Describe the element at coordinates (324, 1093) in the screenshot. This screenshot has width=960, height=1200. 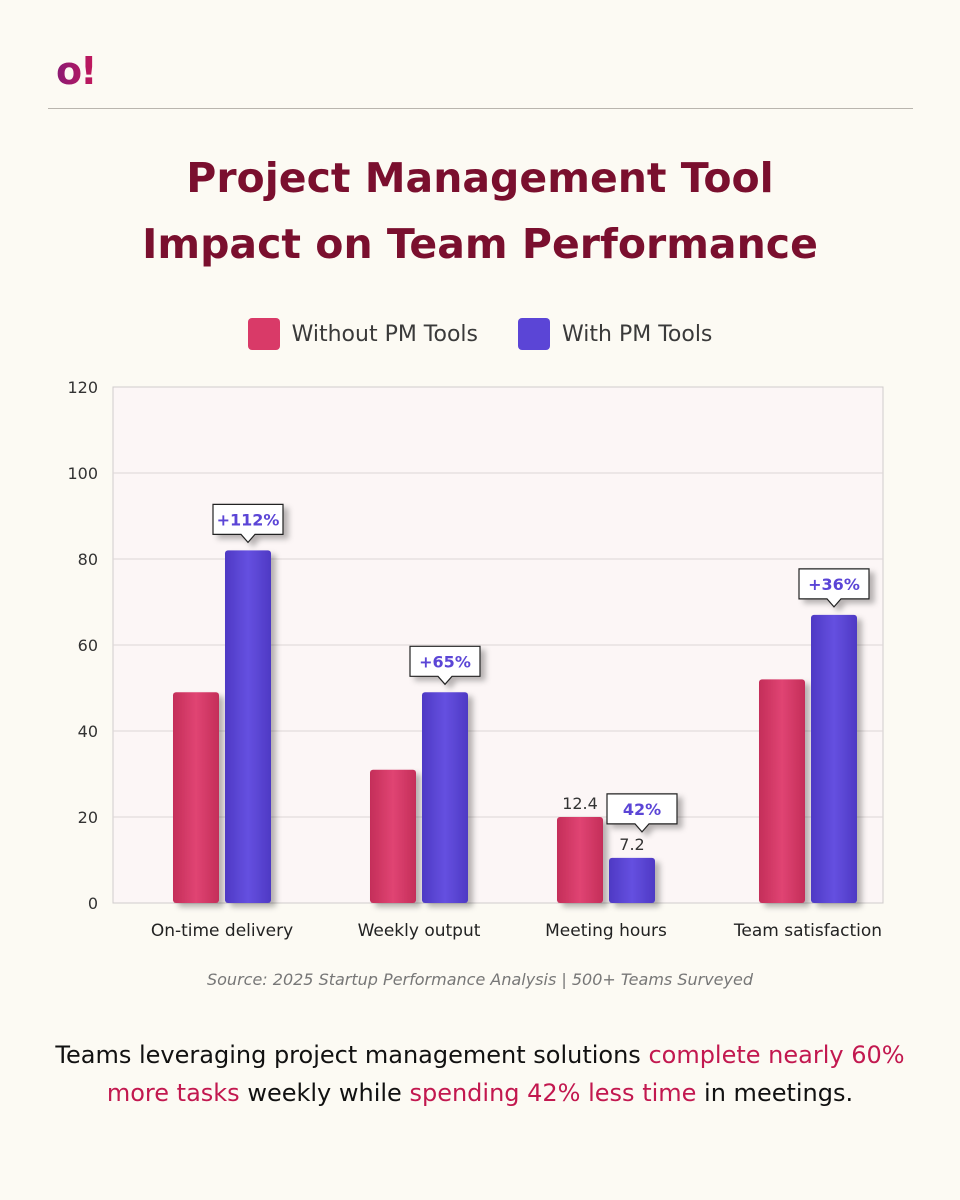
I see `summary-part-2: weekly while` at that location.